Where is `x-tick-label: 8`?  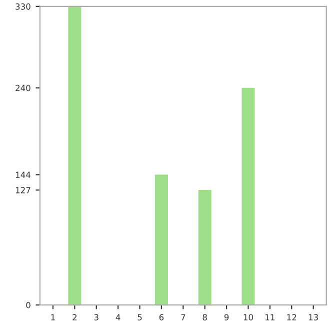
x-tick-label: 8 is located at coordinates (204, 317).